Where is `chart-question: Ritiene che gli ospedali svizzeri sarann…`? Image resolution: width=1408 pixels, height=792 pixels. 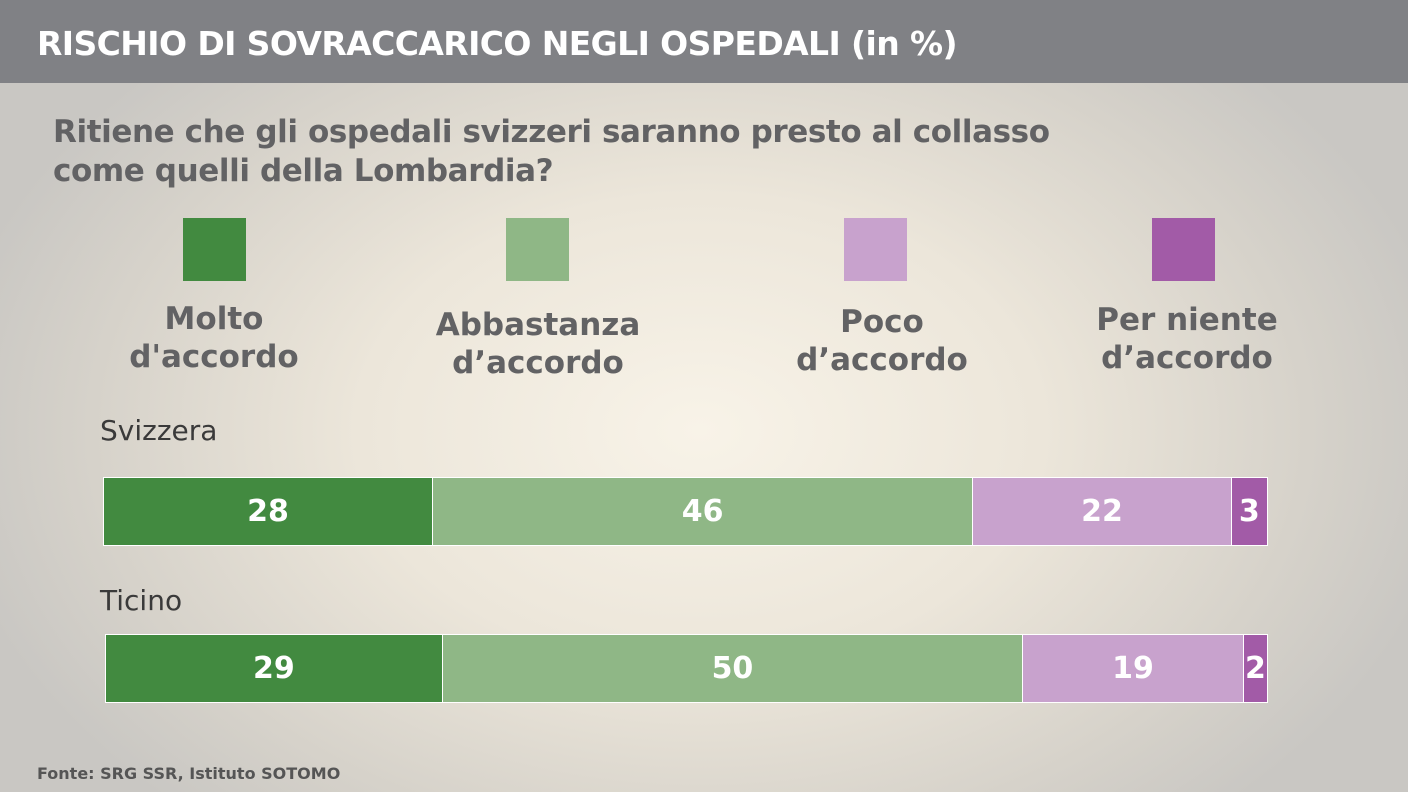
chart-question: Ritiene che gli ospedali svizzeri sarann… is located at coordinates (553, 152).